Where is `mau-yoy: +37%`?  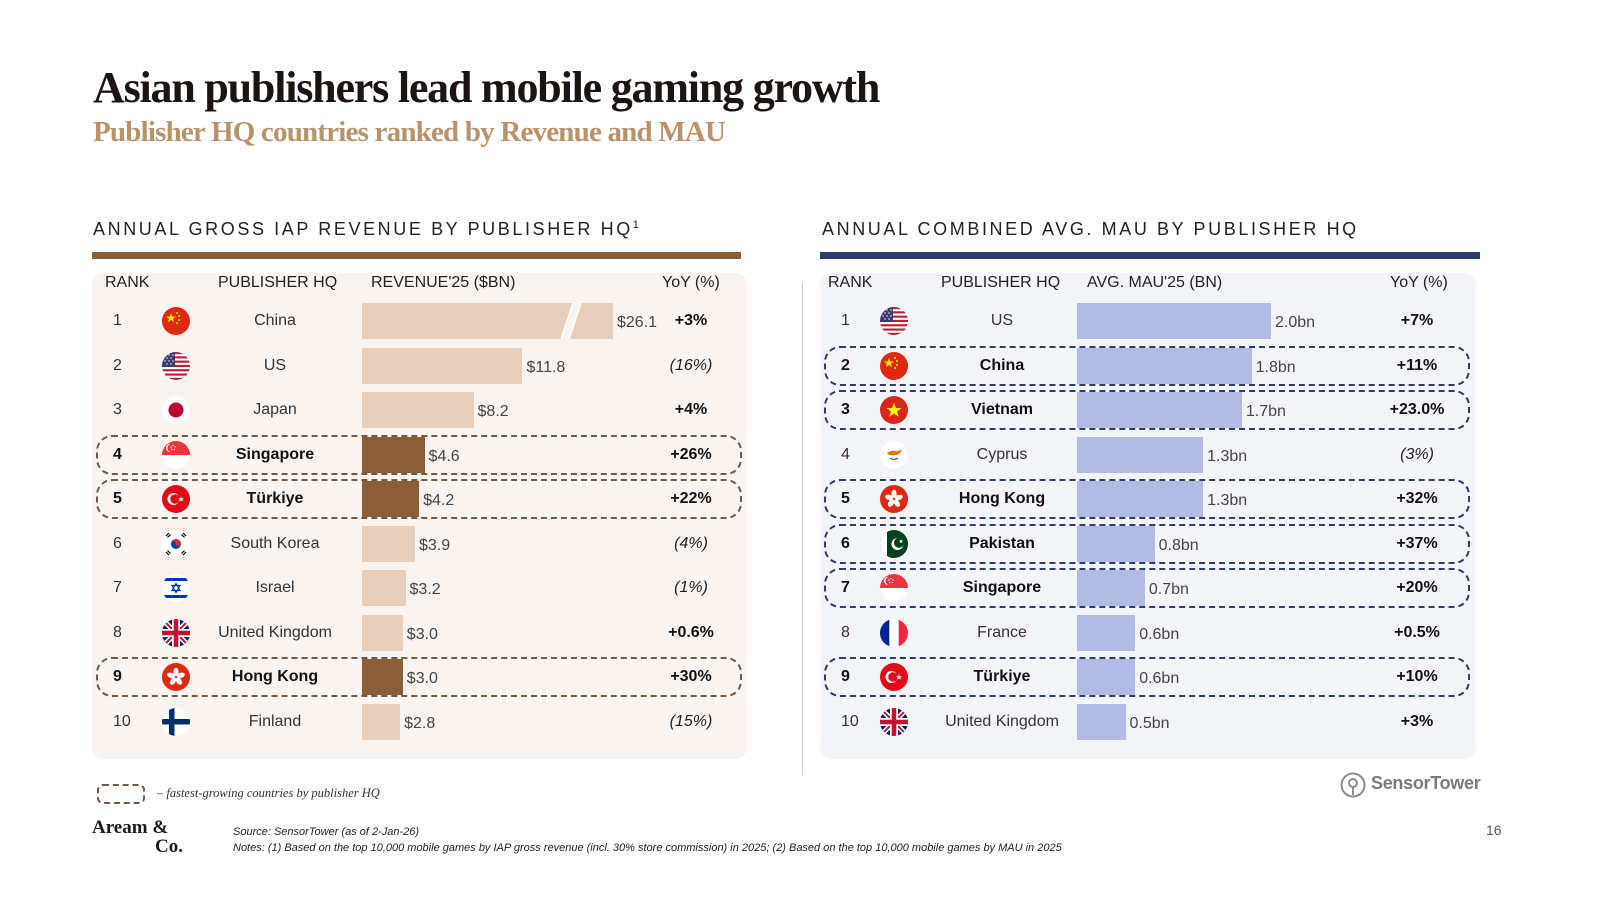 mau-yoy: +37% is located at coordinates (1417, 543).